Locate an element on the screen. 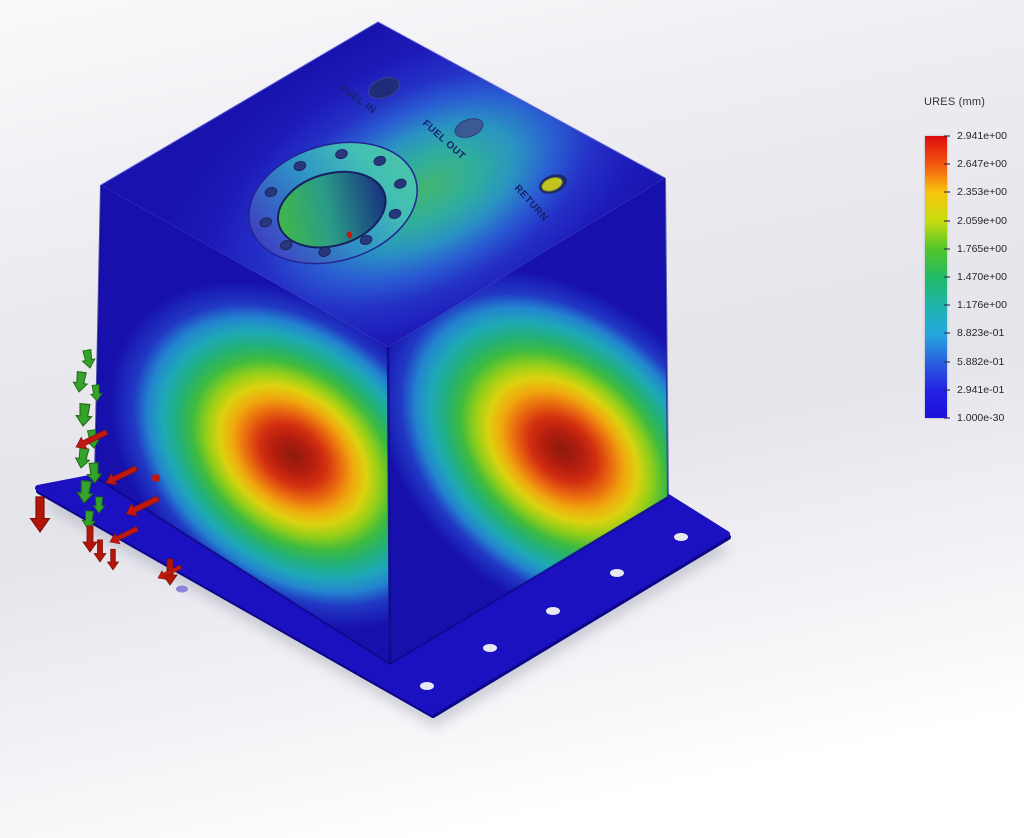 This screenshot has height=838, width=1024. return-port-hole is located at coordinates (553, 184).